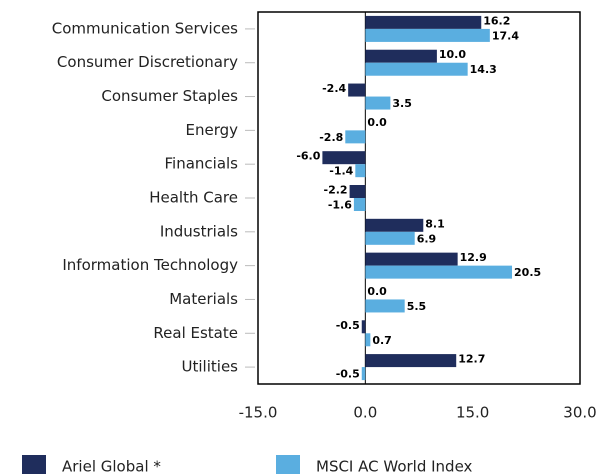  I want to click on category-label: Utilities, so click(210, 367).